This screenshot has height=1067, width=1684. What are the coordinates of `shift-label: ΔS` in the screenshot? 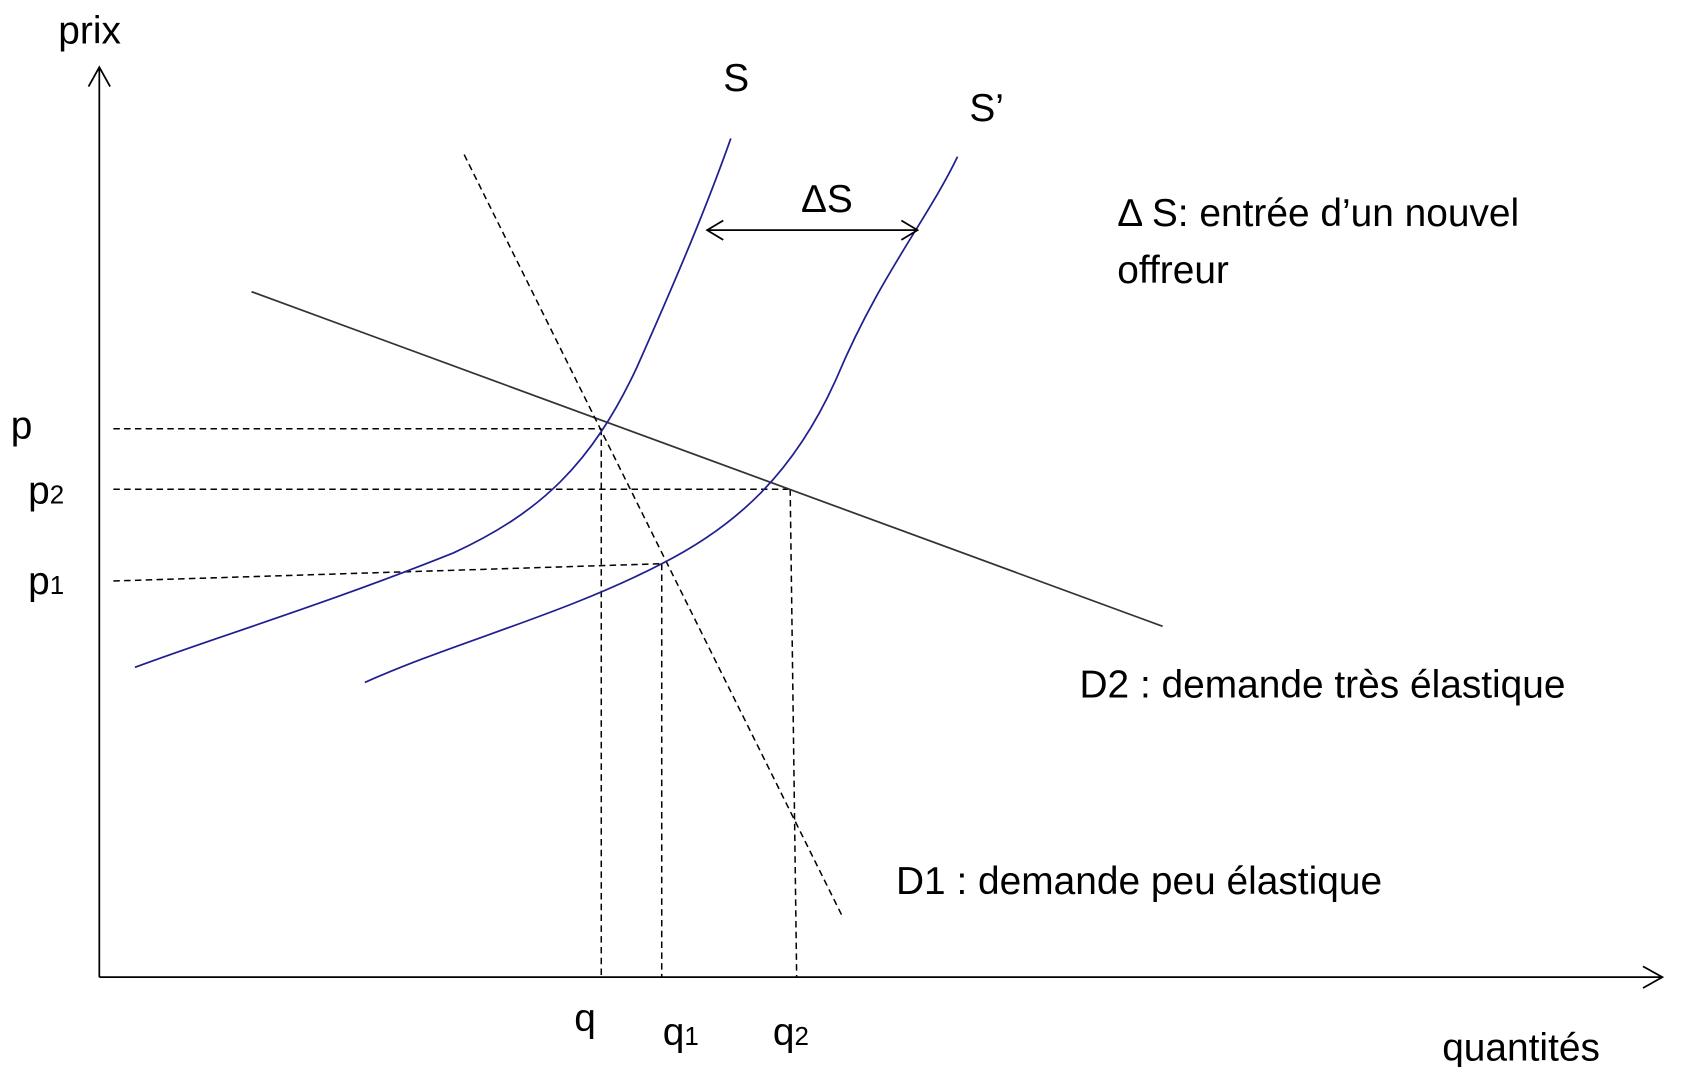 It's located at (827, 199).